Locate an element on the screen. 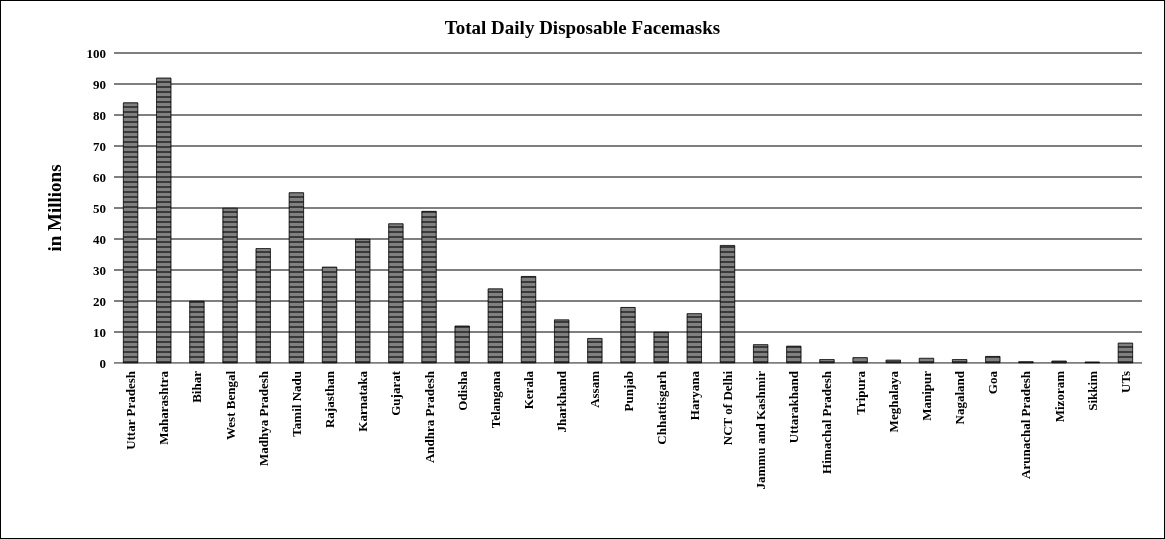 Image resolution: width=1165 pixels, height=539 pixels. y-tick-label: 100 is located at coordinates (96, 53).